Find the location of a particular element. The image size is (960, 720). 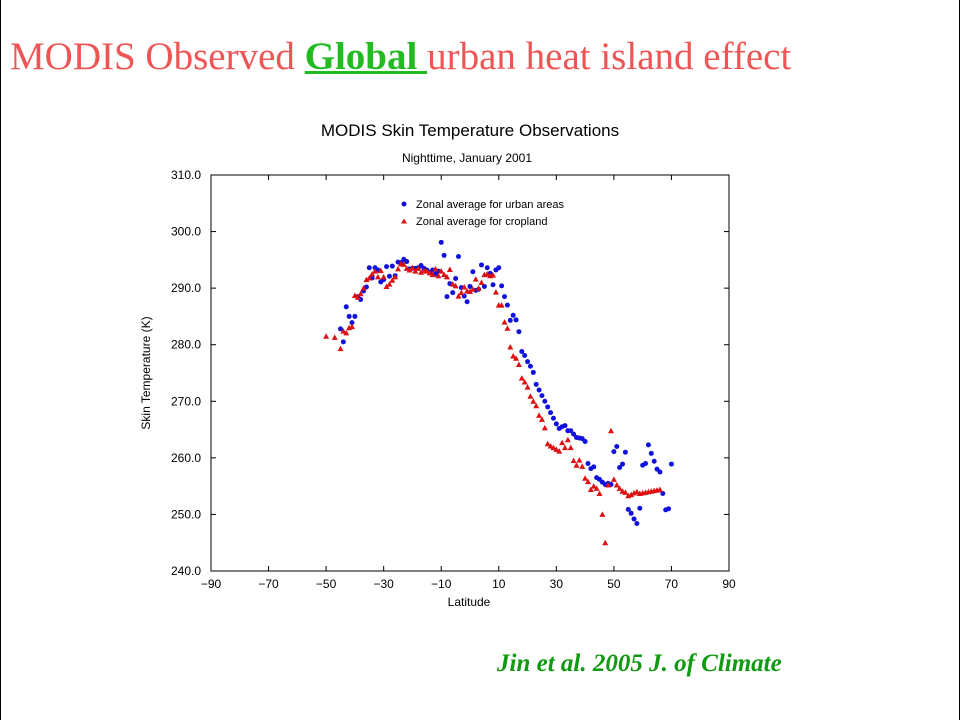

x-tick-label: 90 is located at coordinates (729, 584).